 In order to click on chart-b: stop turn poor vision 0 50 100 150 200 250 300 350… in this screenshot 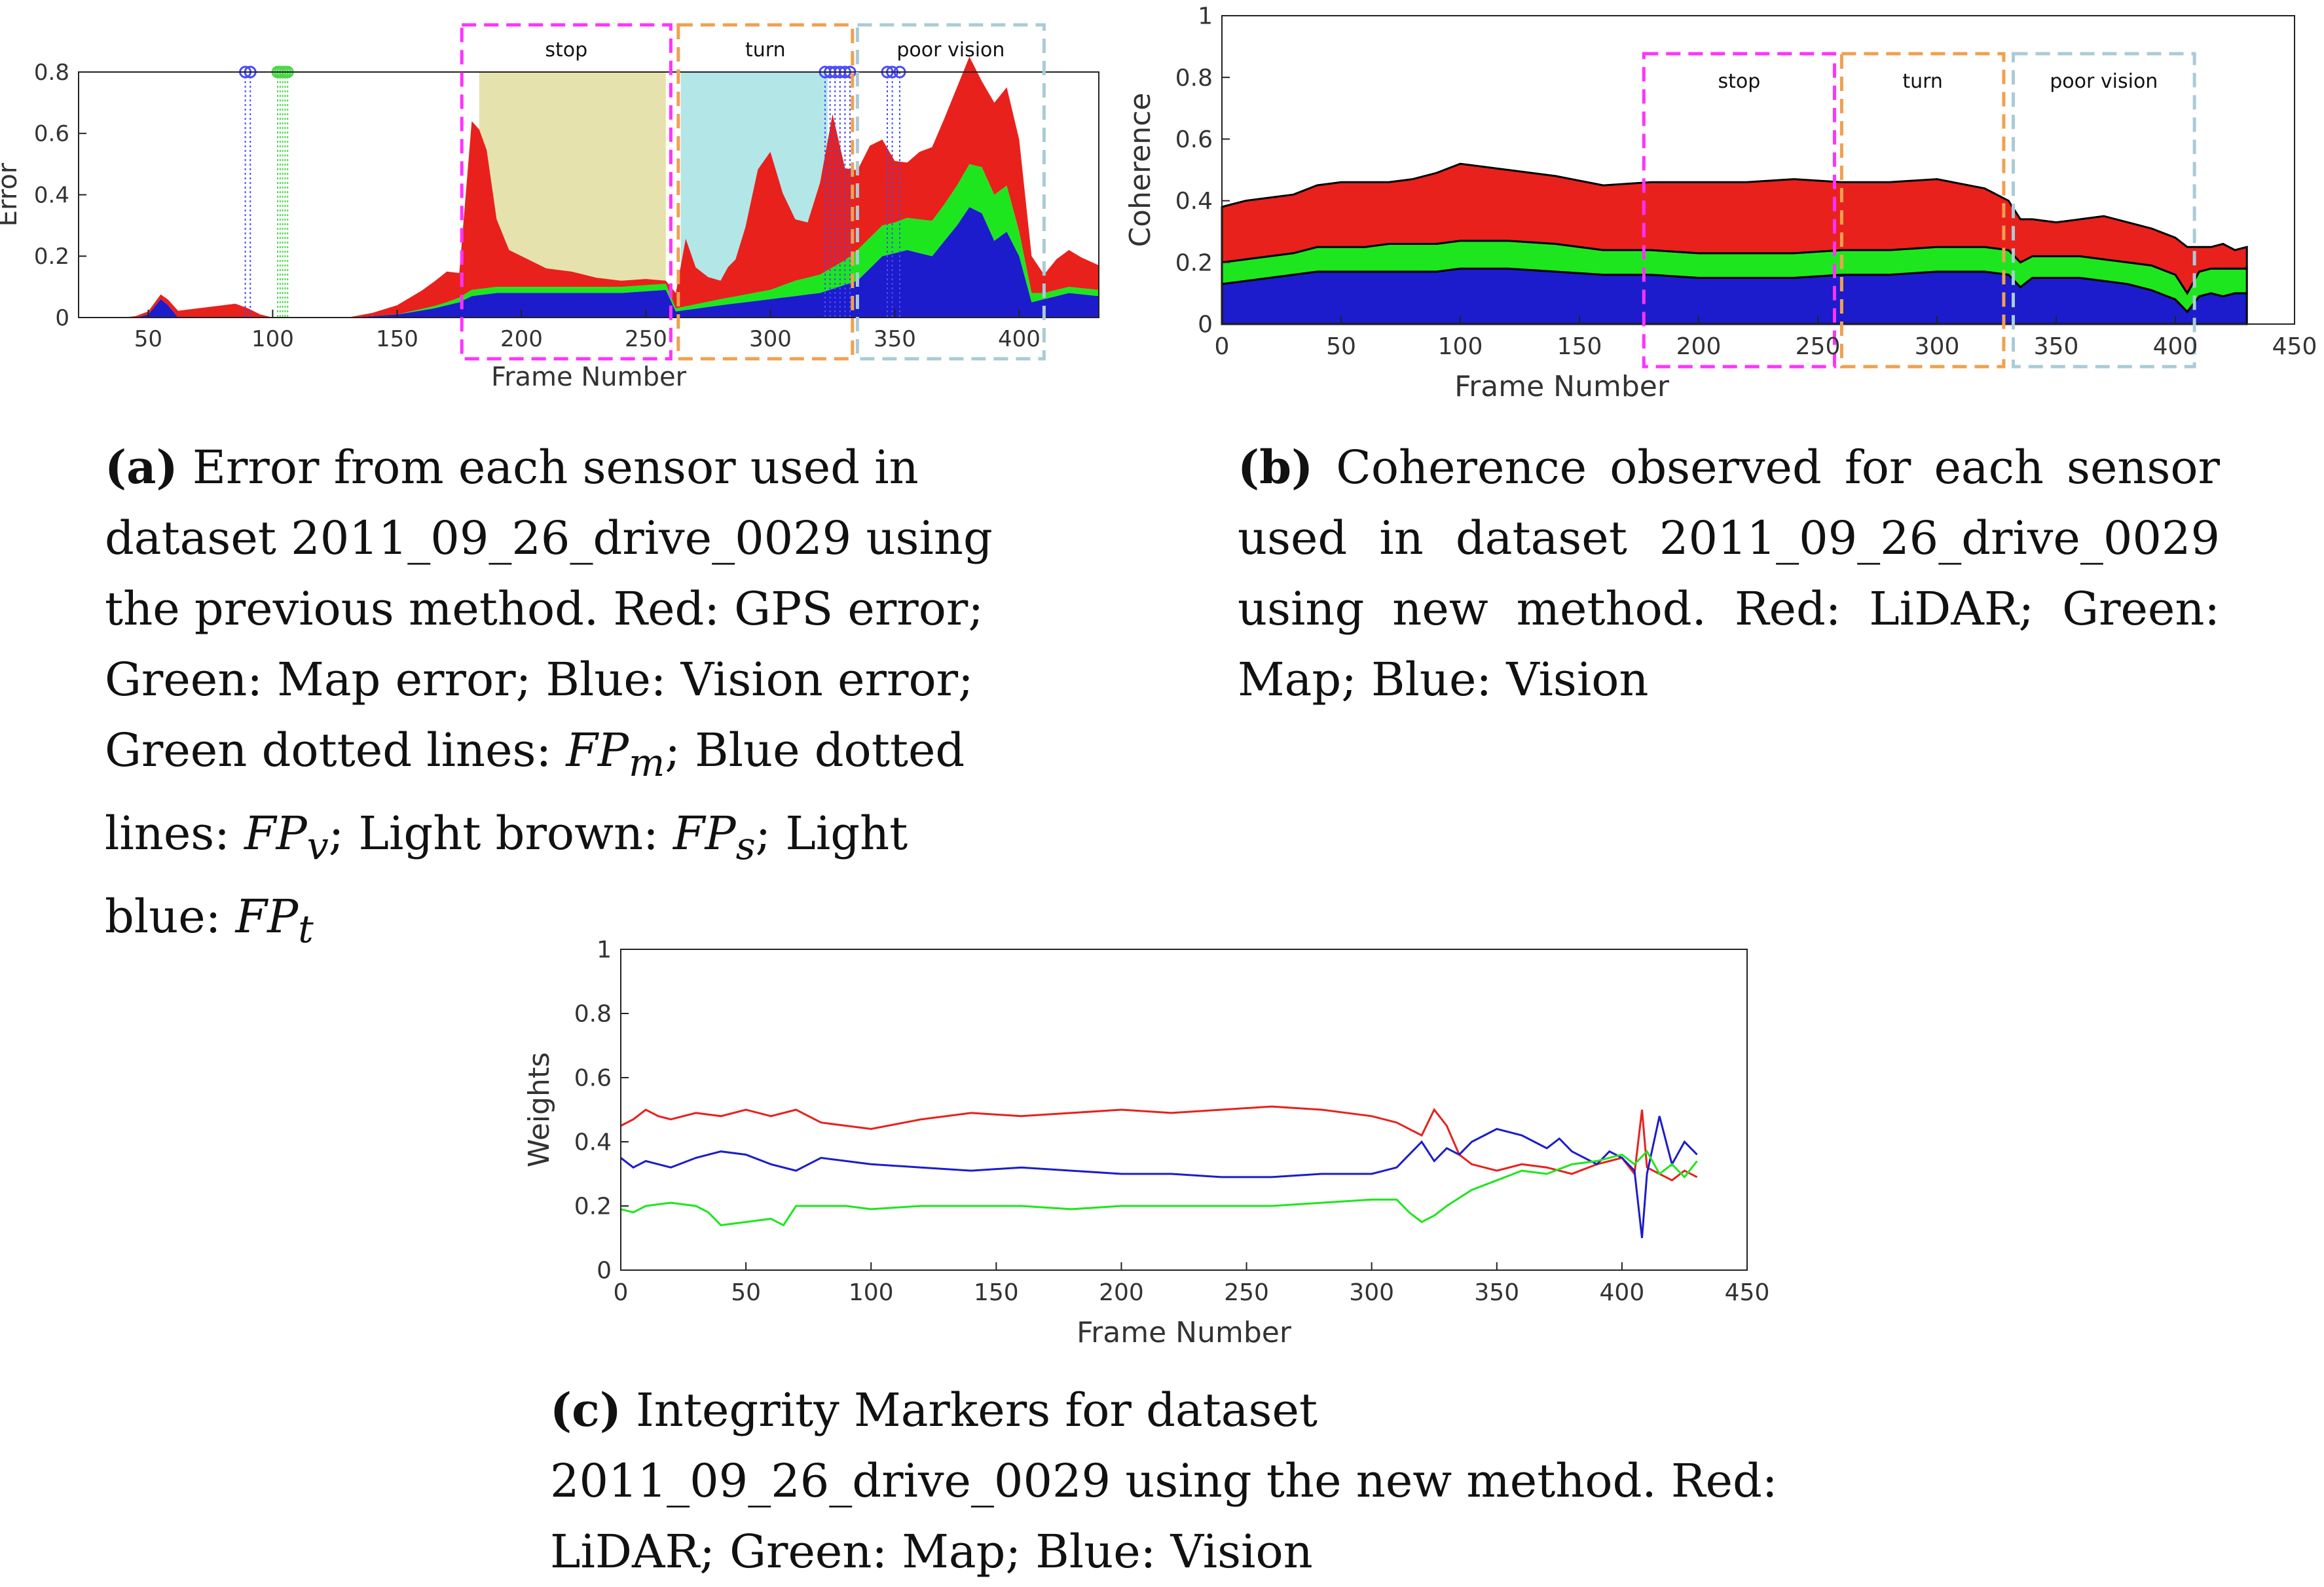, I will do `click(1720, 203)`.